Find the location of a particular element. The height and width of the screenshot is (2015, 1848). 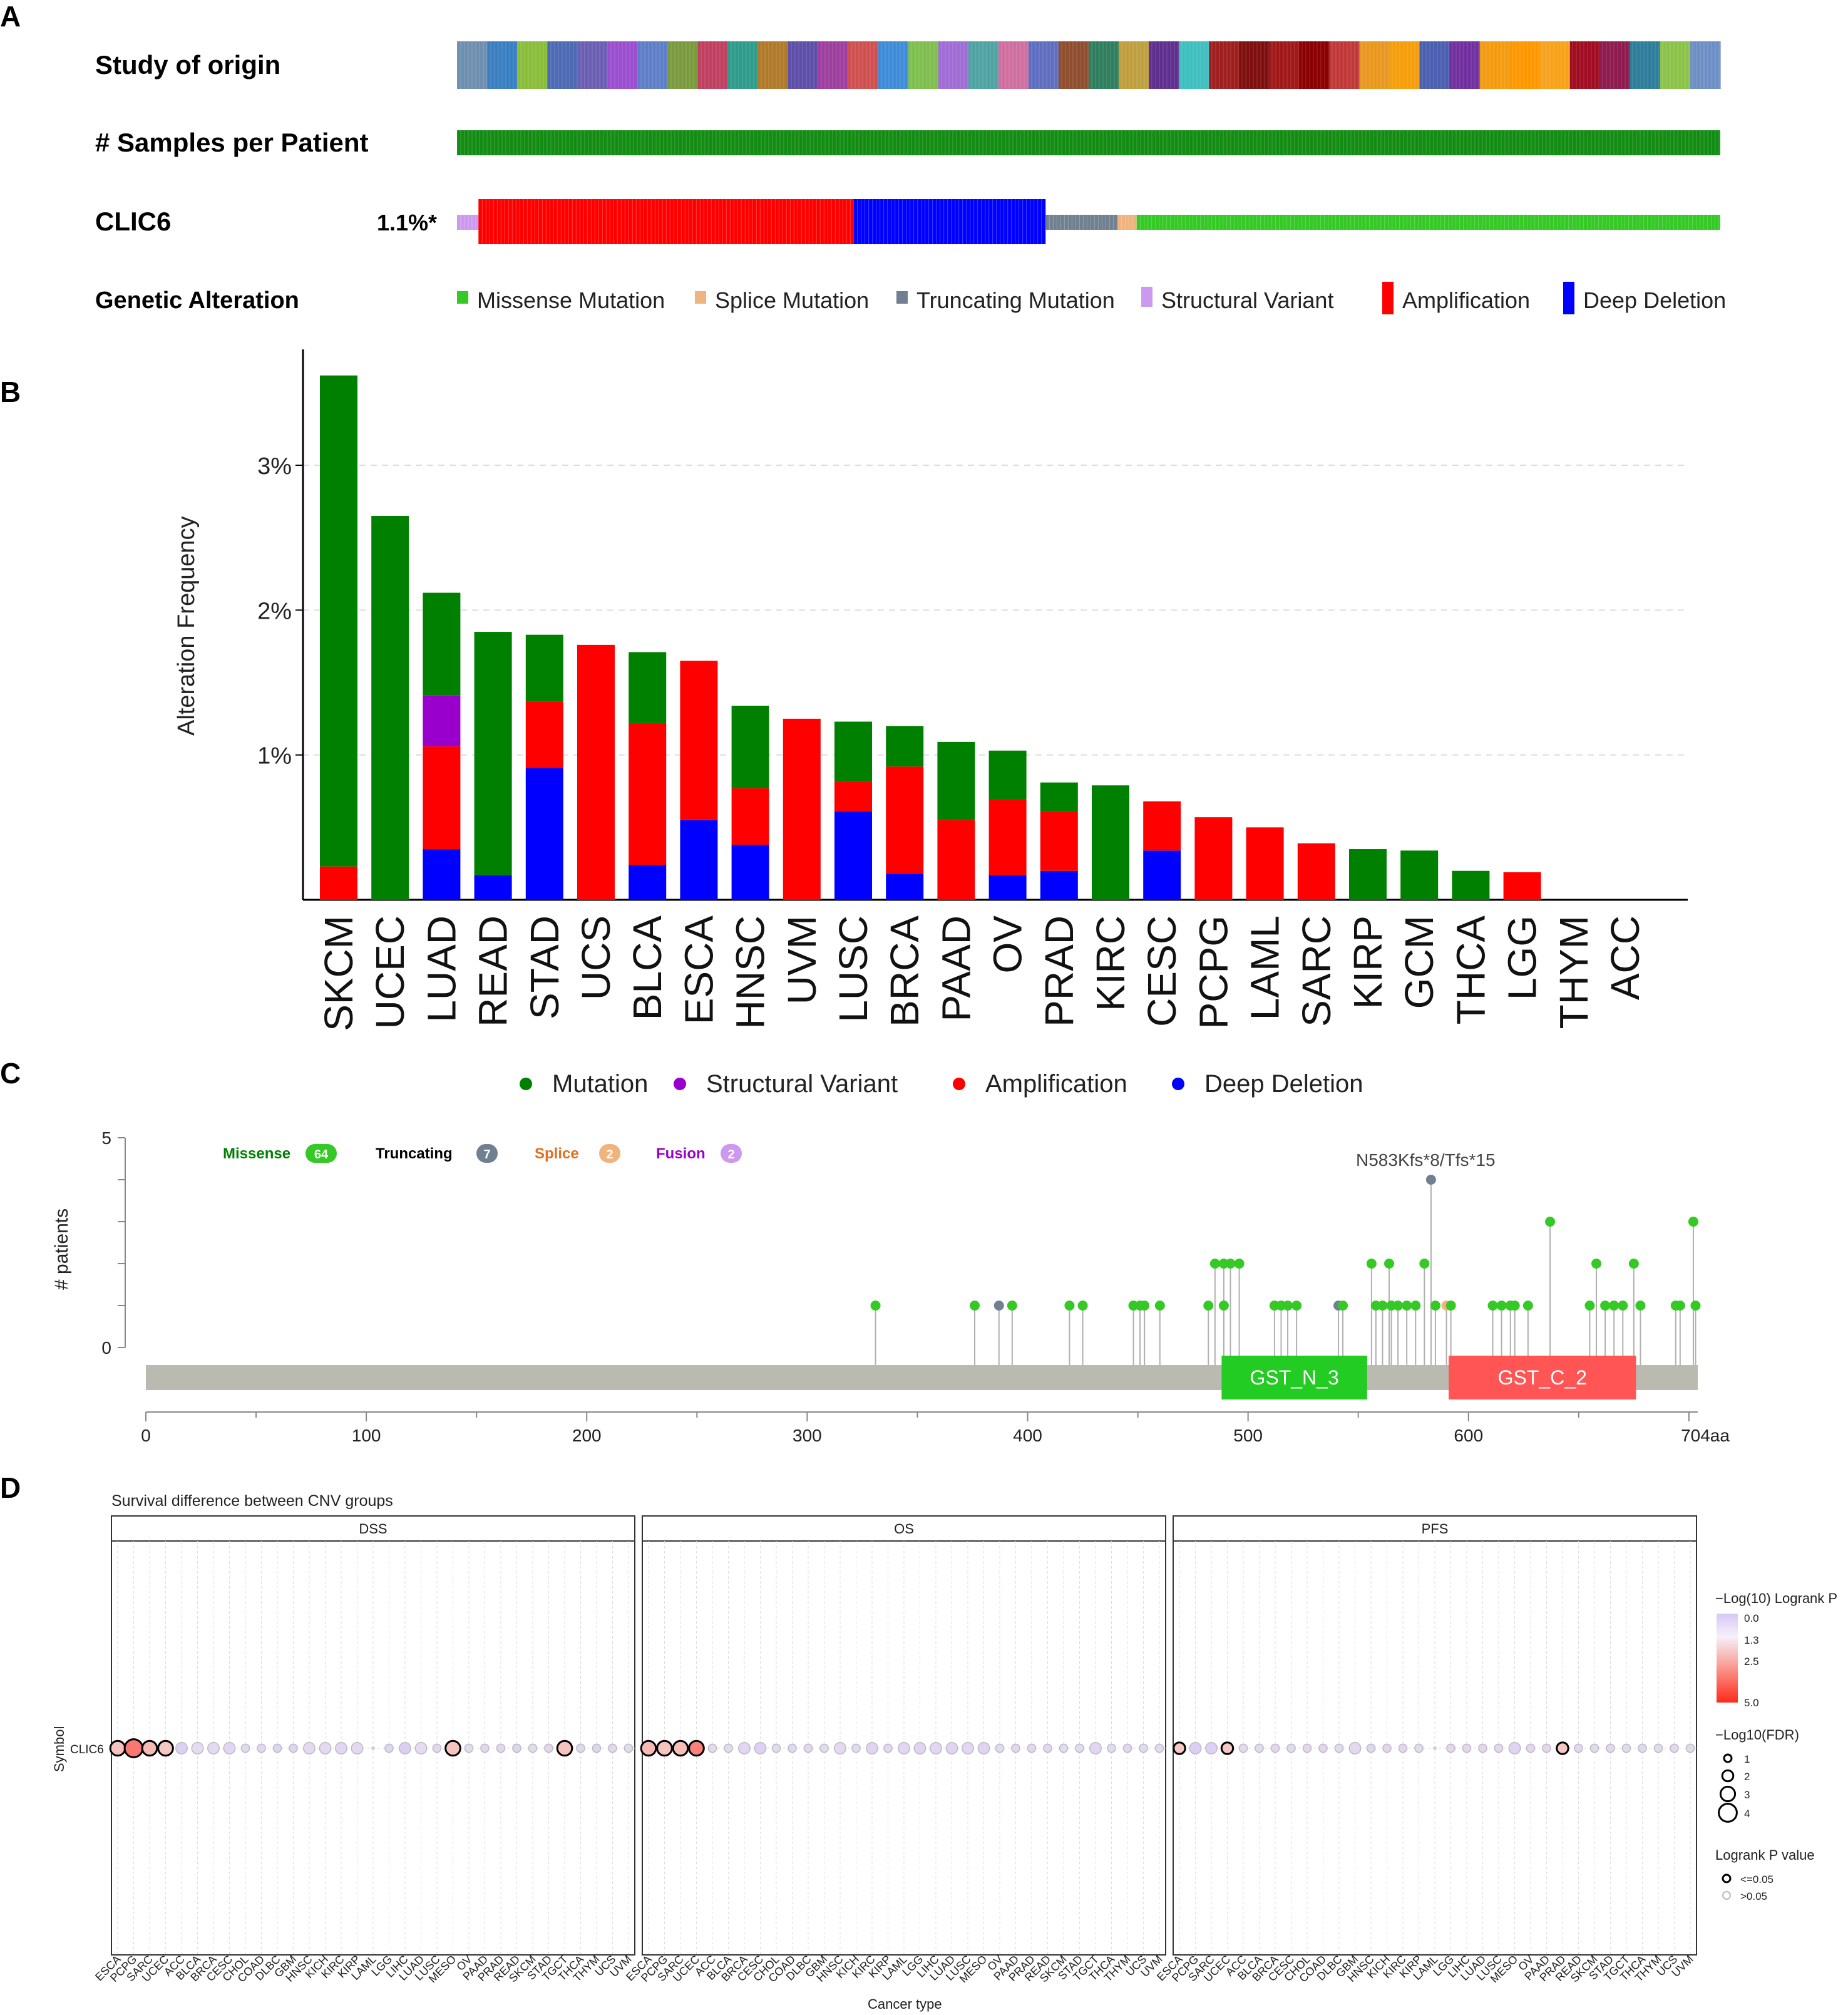

protein-backbone is located at coordinates (922, 1377).